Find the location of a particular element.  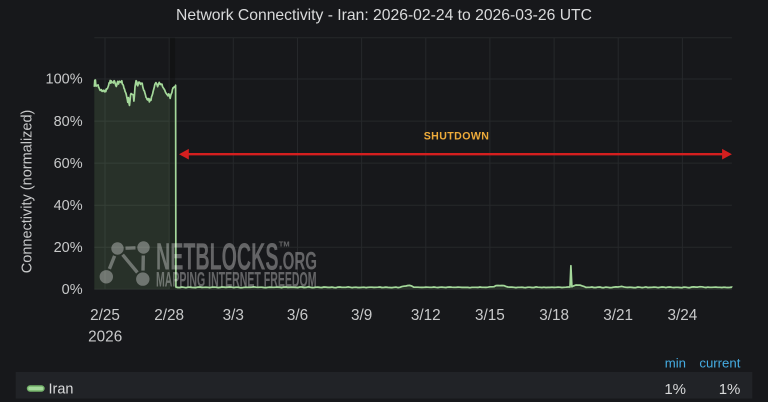

svg-text: 3/18 is located at coordinates (554, 315).